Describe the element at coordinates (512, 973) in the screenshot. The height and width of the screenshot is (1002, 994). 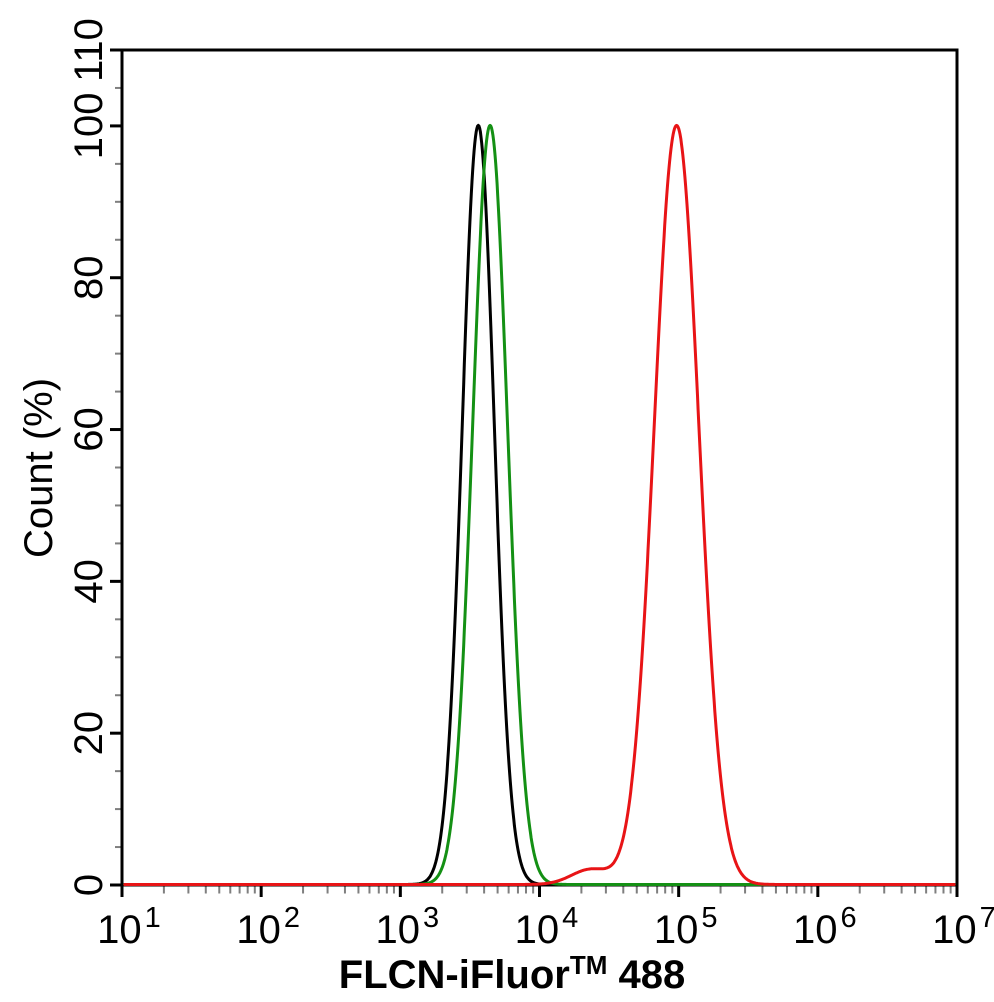
I see `x-axis-title: FLCN-iFluorTM 488` at that location.